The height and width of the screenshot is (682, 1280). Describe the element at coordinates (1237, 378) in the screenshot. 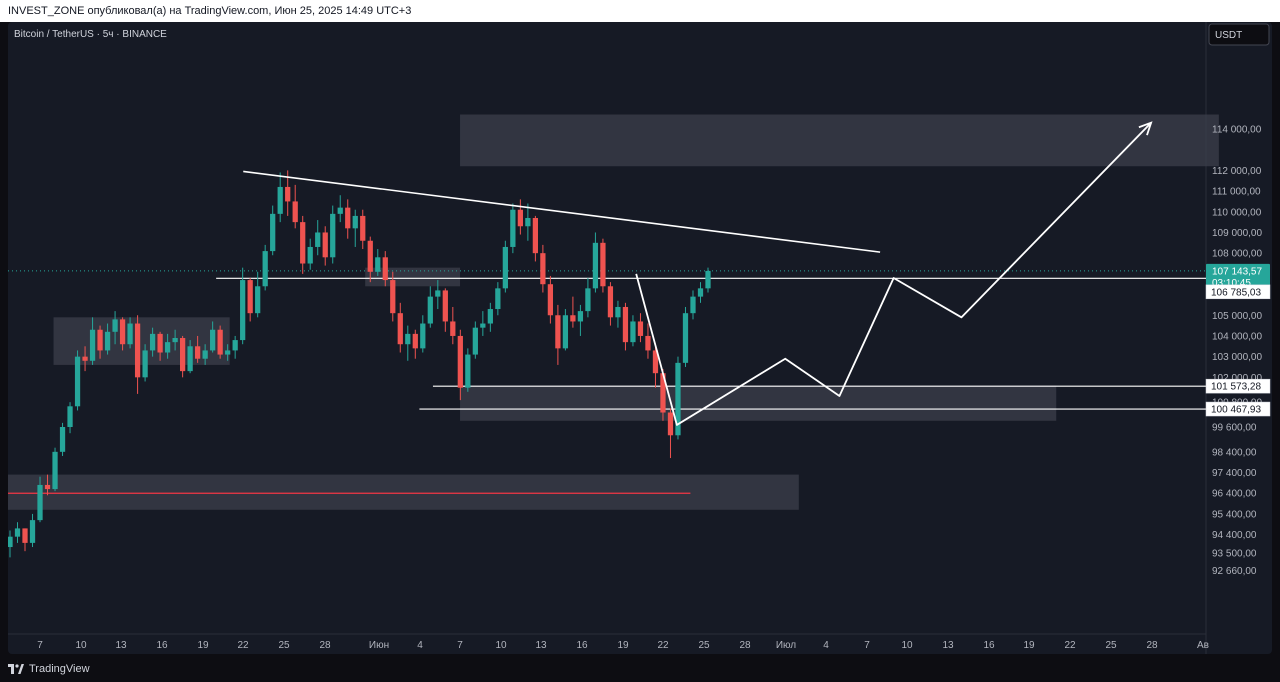

I see `price-tick-label: 102 000,00` at that location.